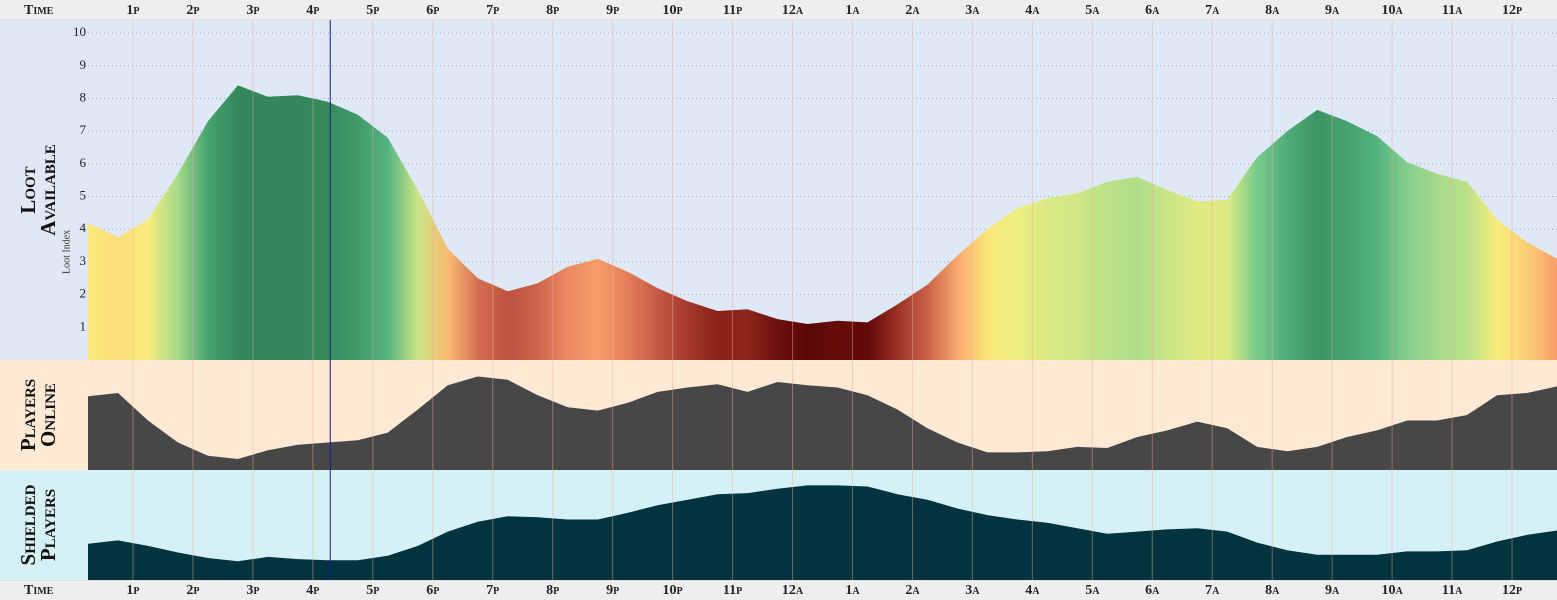 The height and width of the screenshot is (600, 1557). What do you see at coordinates (48, 190) in the screenshot?
I see `panel-label: Available` at bounding box center [48, 190].